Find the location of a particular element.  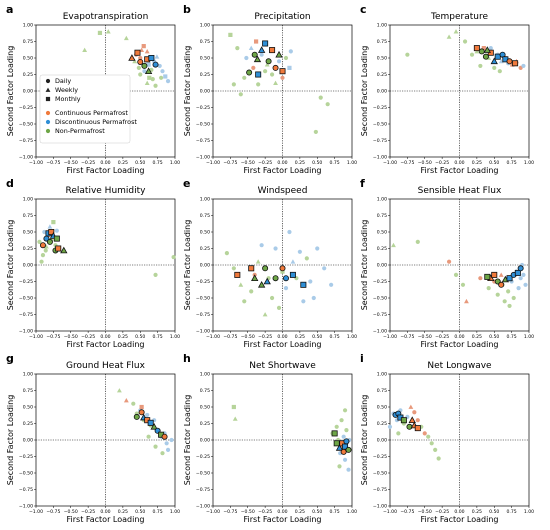

y-tick-label: −1.00 is located at coordinates (26, 158).